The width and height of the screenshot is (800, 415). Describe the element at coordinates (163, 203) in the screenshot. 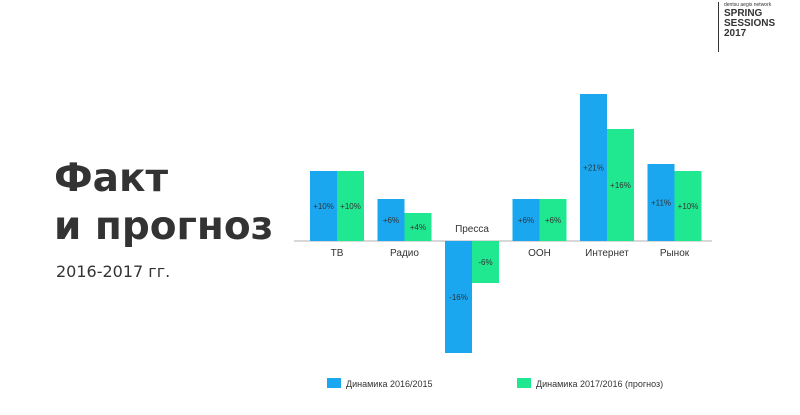

I see `slide-title: Факт и прогноз` at that location.